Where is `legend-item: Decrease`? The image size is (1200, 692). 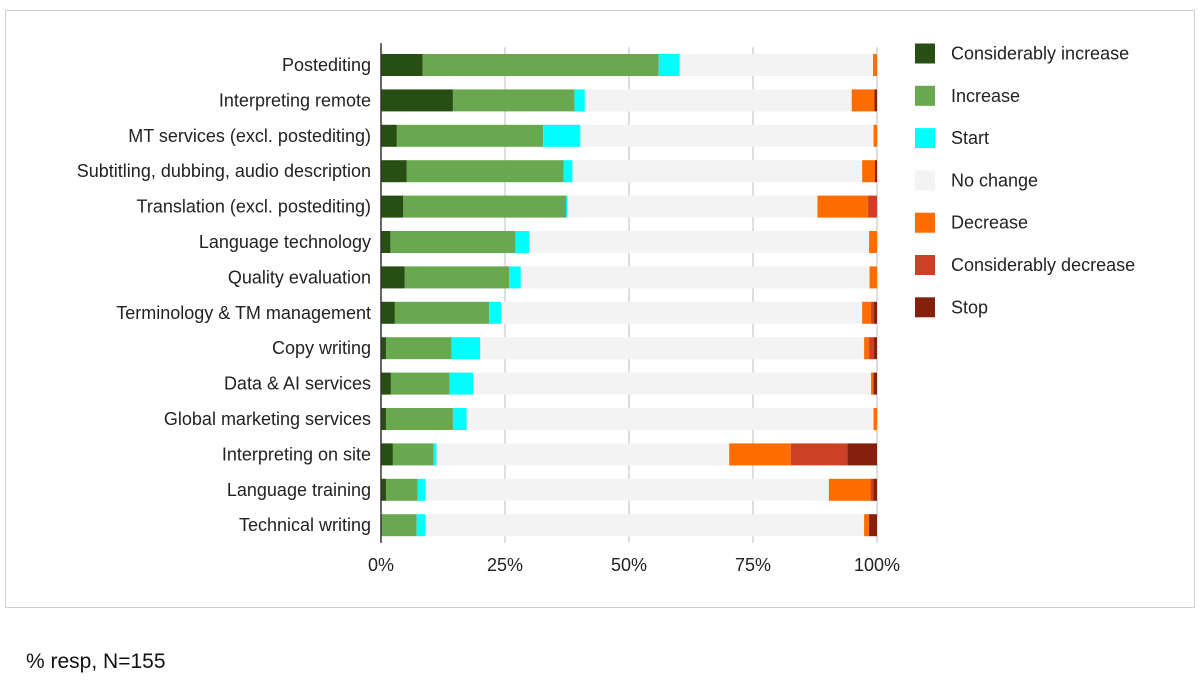 legend-item: Decrease is located at coordinates (971, 222).